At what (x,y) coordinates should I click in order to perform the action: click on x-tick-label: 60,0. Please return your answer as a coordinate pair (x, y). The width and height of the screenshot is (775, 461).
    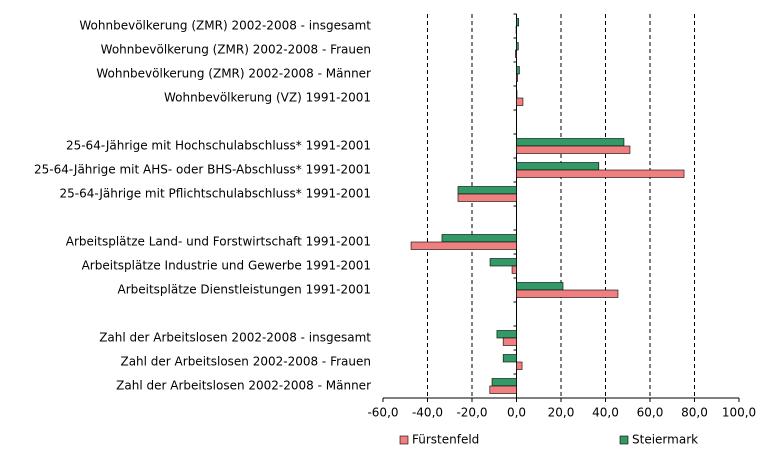
    Looking at the image, I should click on (650, 413).